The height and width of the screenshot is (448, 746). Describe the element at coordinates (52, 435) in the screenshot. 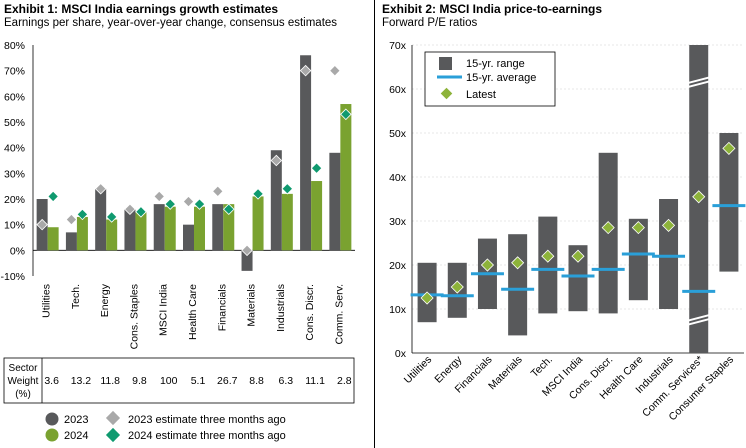

I see `legend-2024-marker` at that location.